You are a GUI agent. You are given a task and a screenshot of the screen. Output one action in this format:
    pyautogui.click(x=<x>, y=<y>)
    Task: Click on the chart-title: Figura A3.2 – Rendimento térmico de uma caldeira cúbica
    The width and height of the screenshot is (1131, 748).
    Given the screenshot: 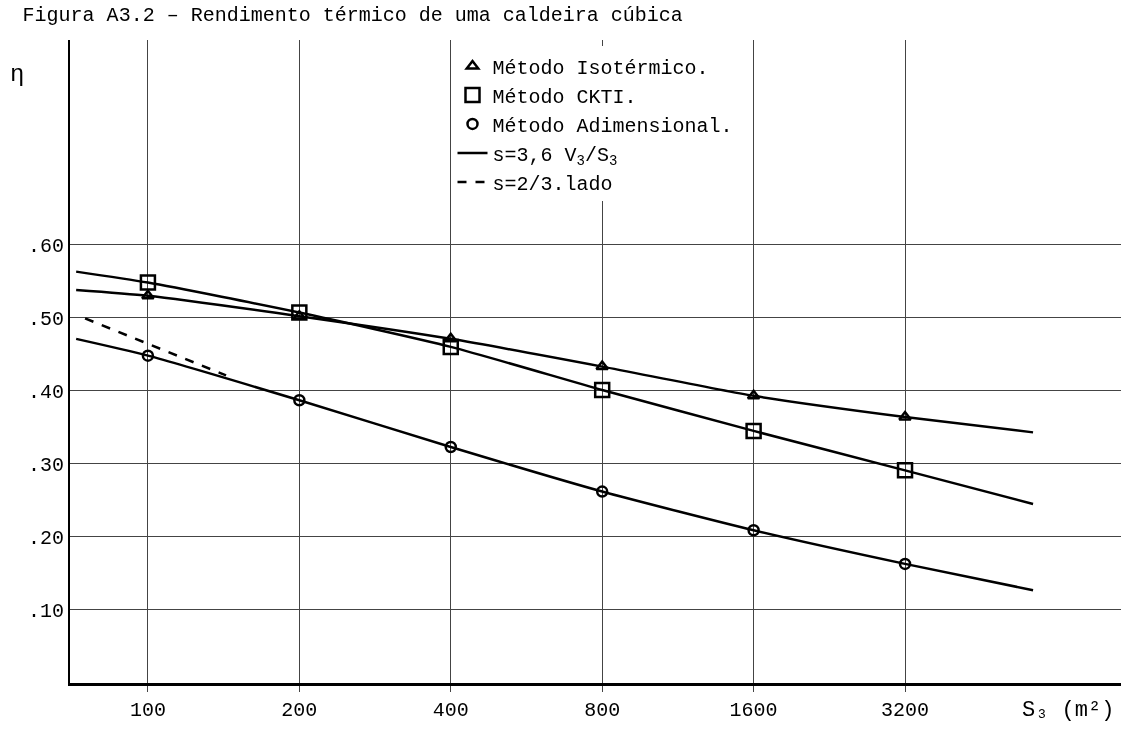 What is the action you would take?
    pyautogui.click(x=352, y=16)
    